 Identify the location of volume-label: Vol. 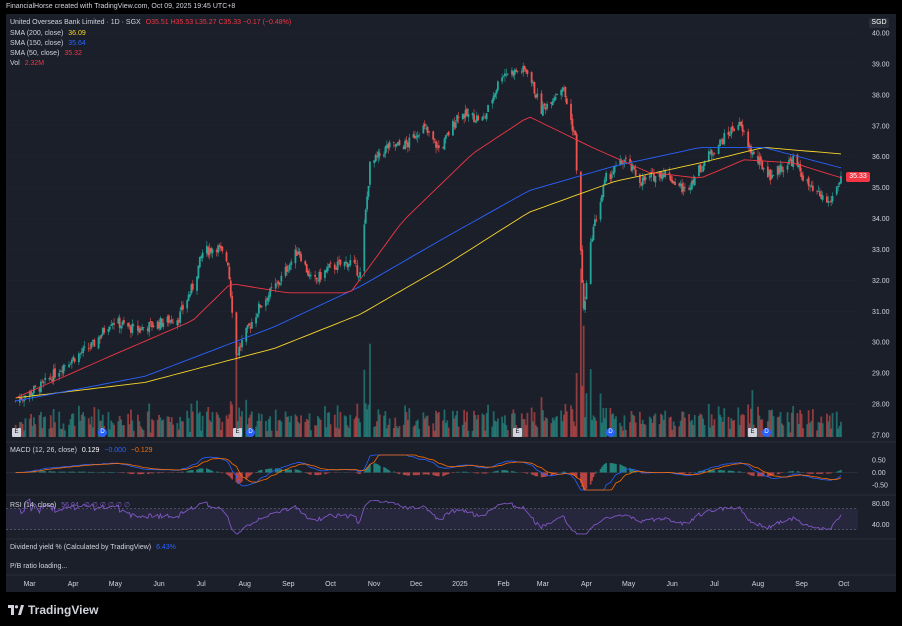
(15, 63).